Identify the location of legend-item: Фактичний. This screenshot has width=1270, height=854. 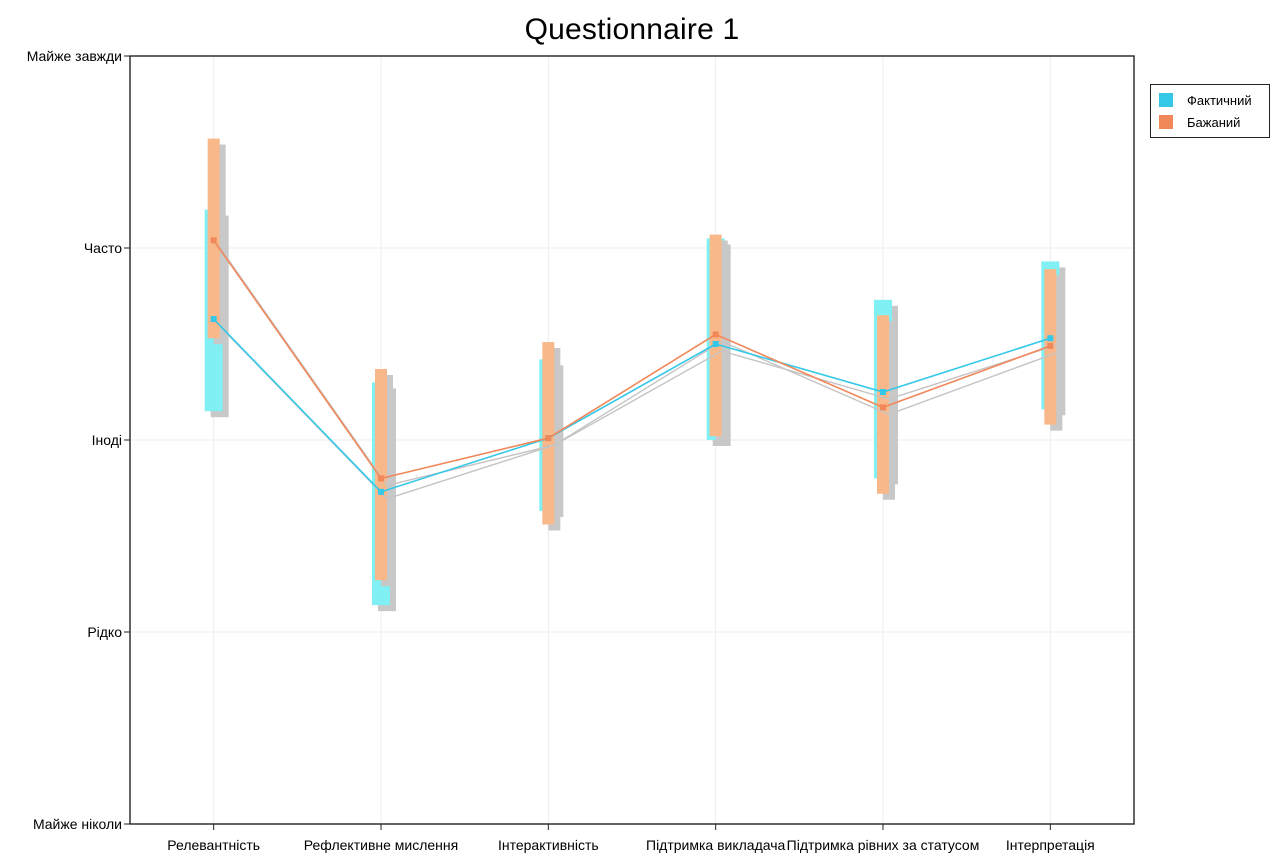
(1212, 100).